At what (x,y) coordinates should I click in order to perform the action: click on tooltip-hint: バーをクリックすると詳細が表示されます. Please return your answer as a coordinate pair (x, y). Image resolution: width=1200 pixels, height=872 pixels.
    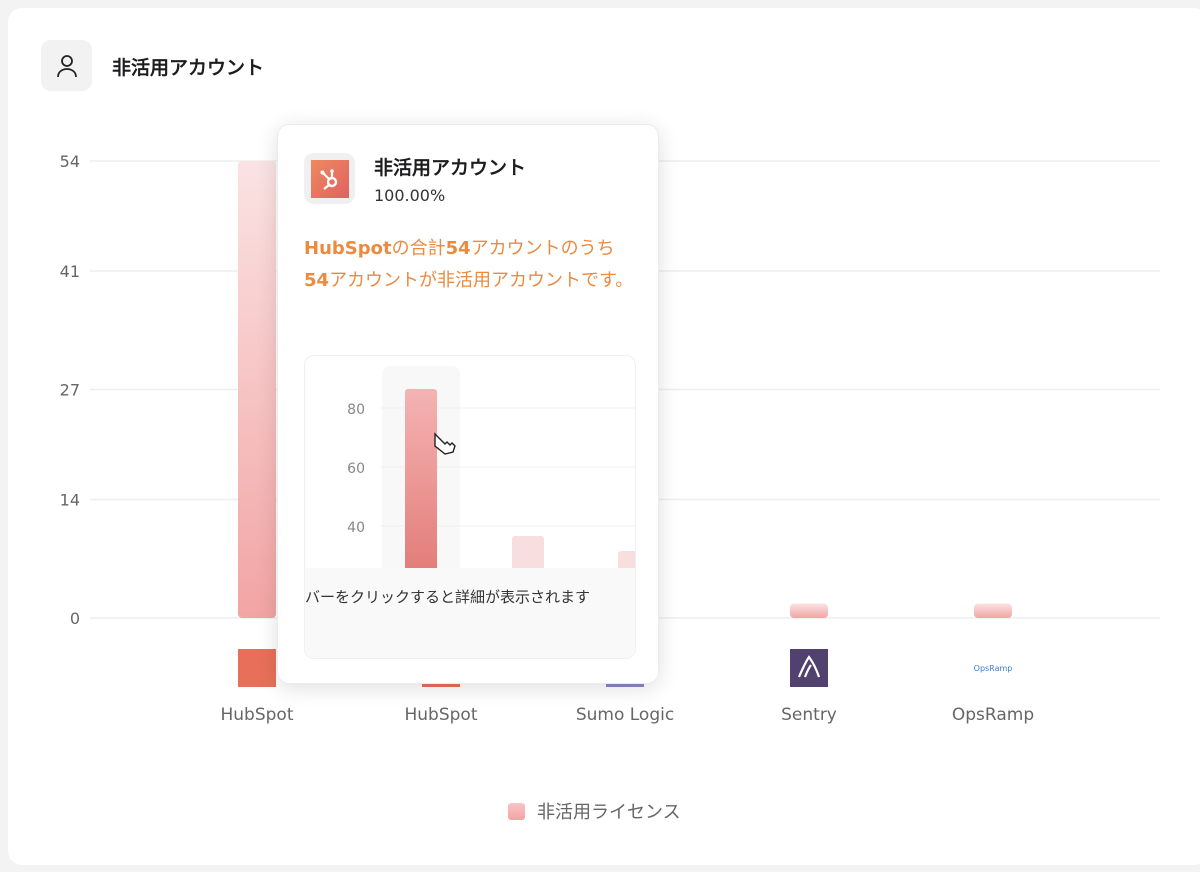
    Looking at the image, I should click on (470, 613).